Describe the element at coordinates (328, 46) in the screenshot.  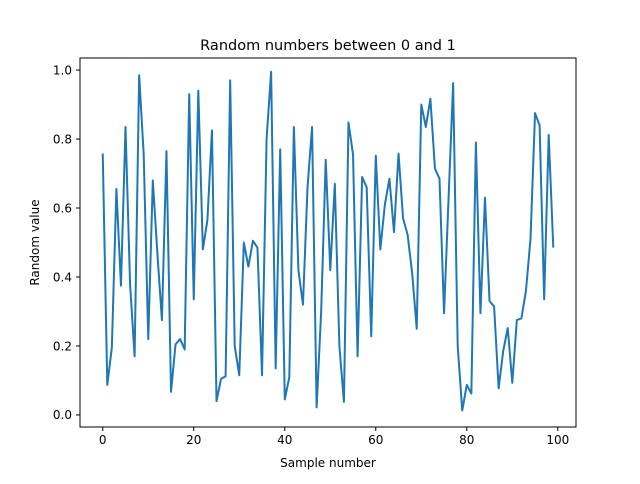
I see `chart-title: Random numbers between 0 and 1` at that location.